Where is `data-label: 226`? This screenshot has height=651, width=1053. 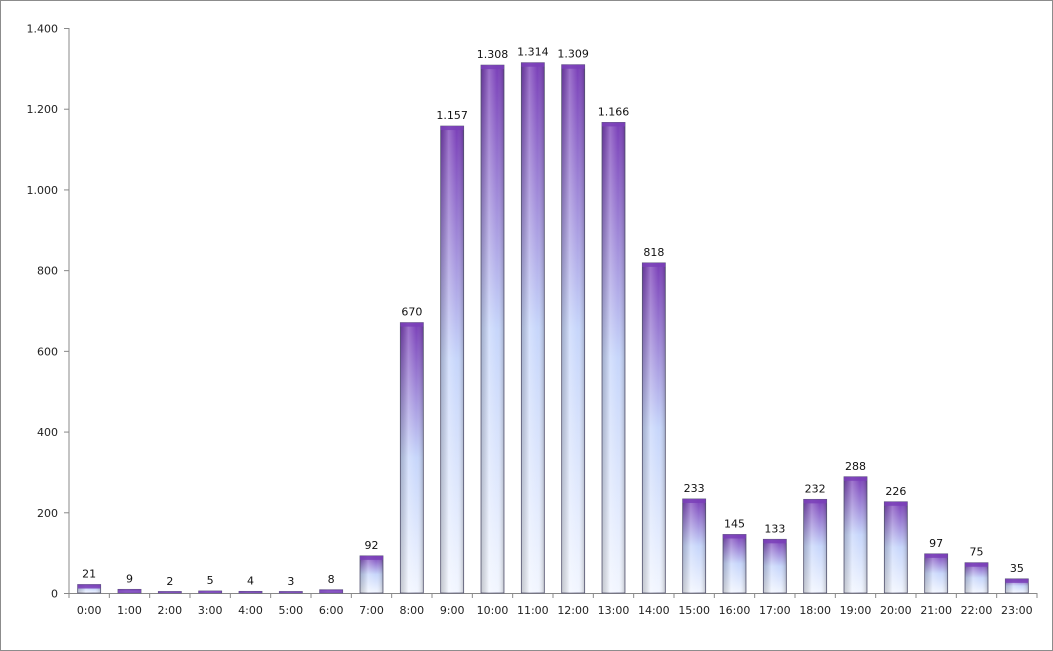
data-label: 226 is located at coordinates (895, 491).